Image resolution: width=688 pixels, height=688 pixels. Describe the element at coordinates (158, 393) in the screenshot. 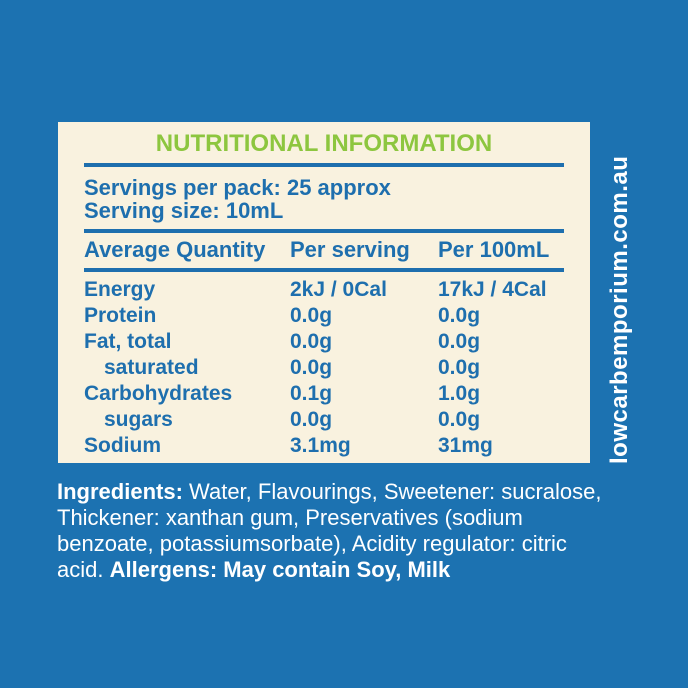

I see `row-label: Carbohydrates` at that location.